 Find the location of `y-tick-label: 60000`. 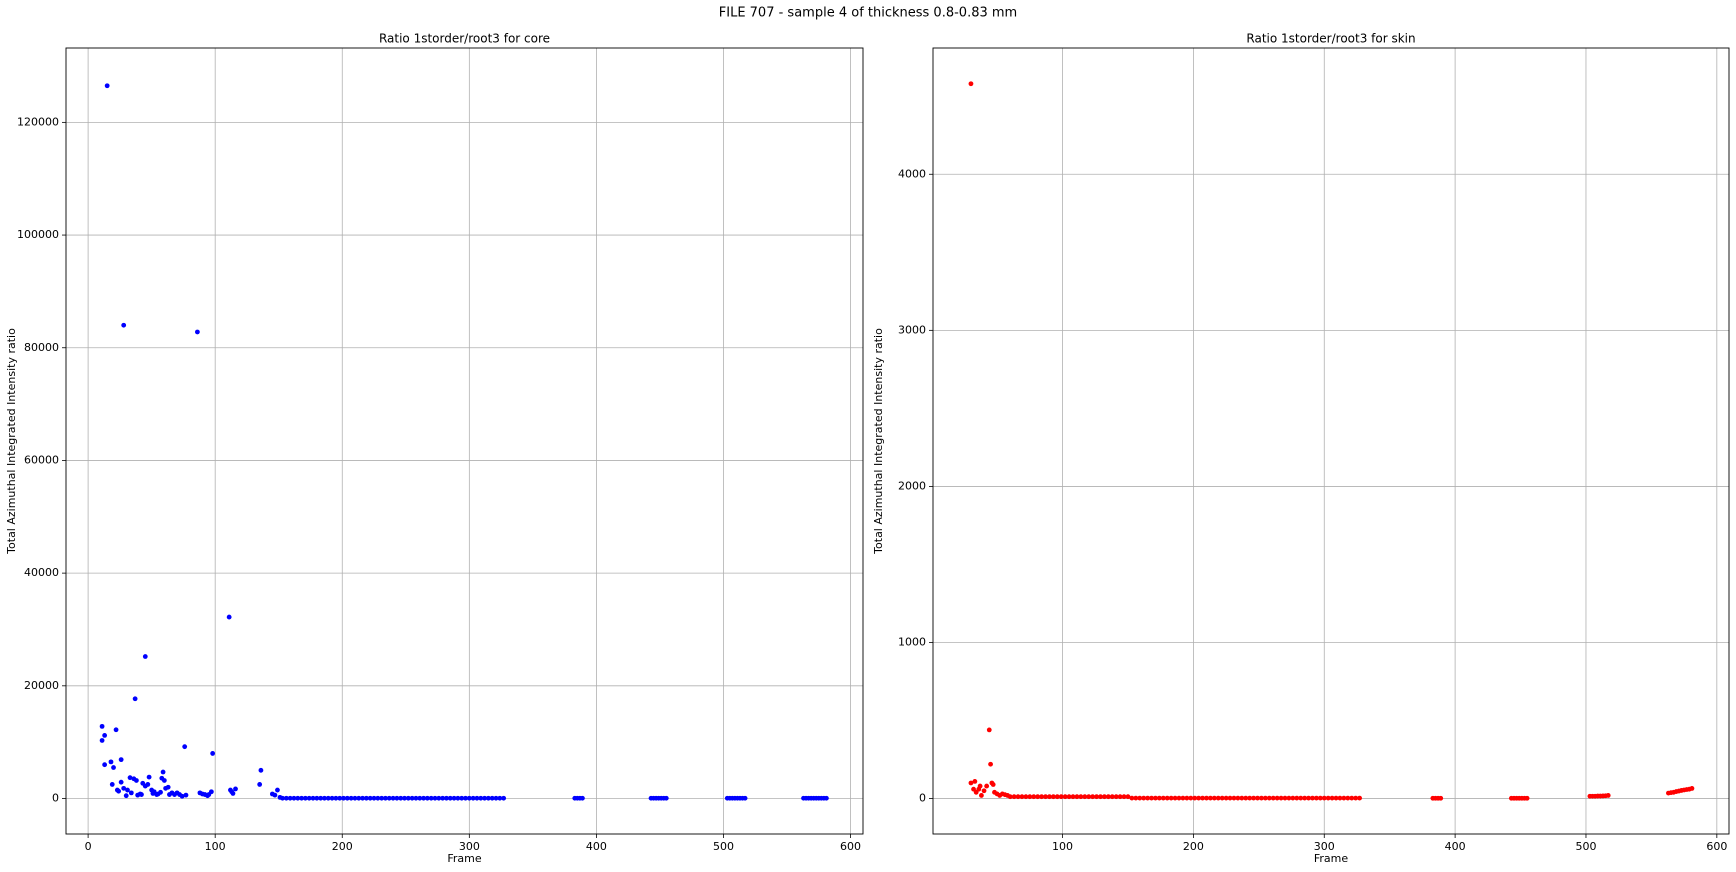

y-tick-label: 60000 is located at coordinates (41, 459).